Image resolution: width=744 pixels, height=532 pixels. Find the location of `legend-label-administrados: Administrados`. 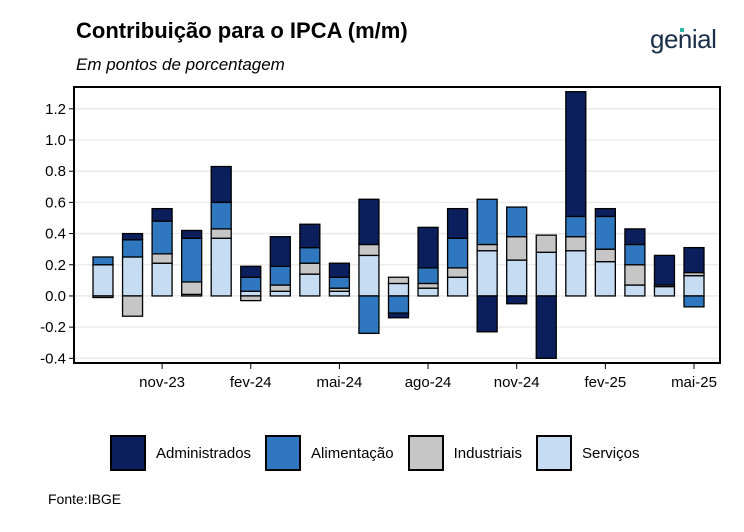

legend-label-administrados: Administrados is located at coordinates (204, 453).